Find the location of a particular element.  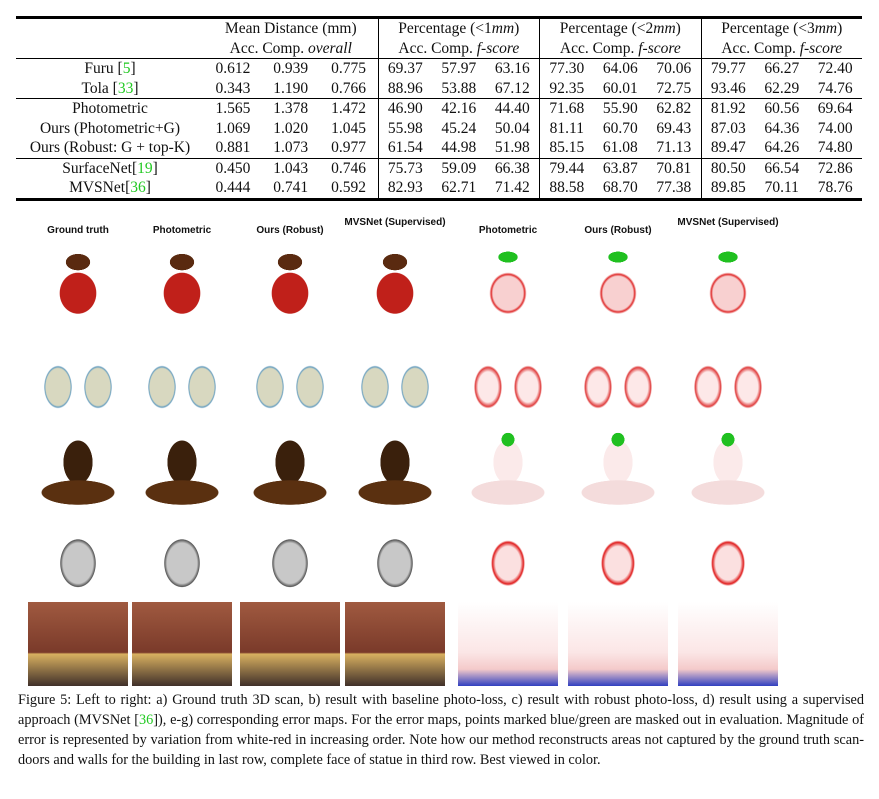

table-cell: 0.977 is located at coordinates (348, 147).